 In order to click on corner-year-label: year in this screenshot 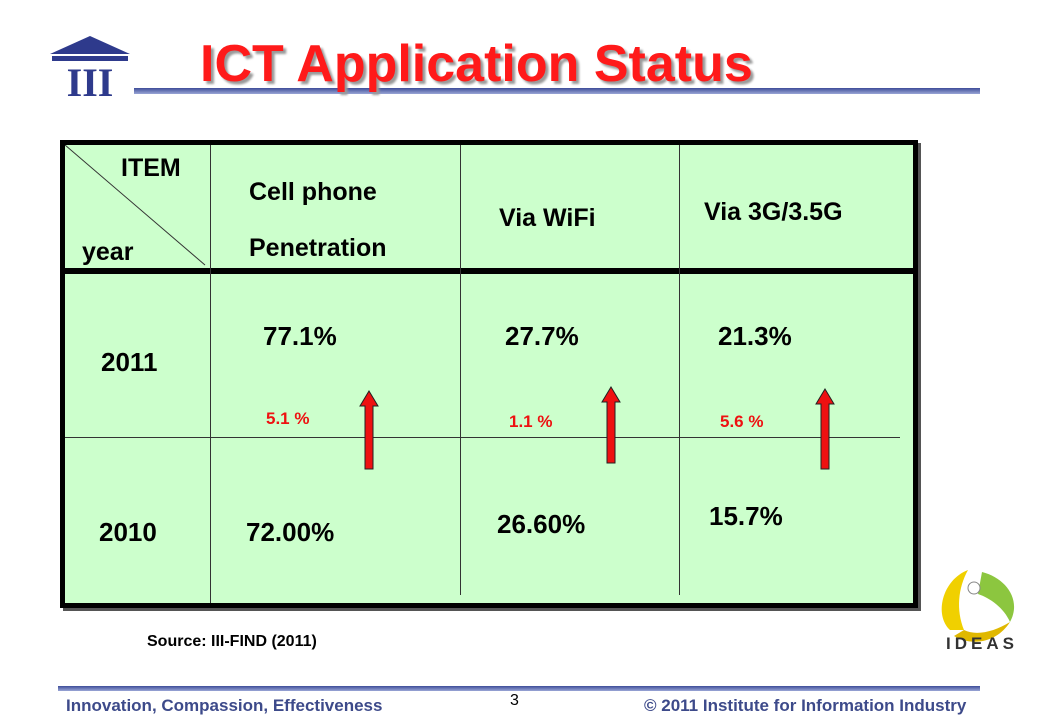, I will do `click(108, 252)`.